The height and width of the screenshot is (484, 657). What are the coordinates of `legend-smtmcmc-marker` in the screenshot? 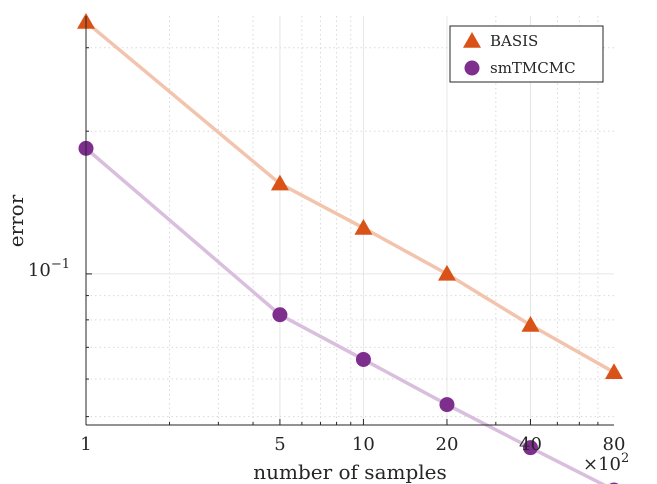 It's located at (472, 68).